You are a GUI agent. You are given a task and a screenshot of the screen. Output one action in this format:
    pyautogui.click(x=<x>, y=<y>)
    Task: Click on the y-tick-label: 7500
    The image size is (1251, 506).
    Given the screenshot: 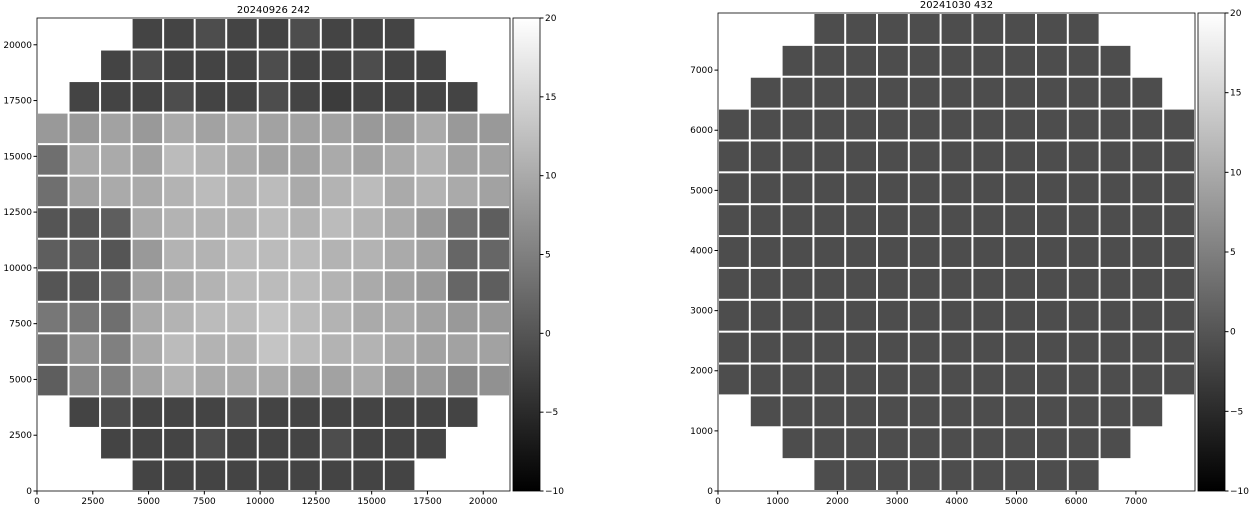 What is the action you would take?
    pyautogui.click(x=20, y=325)
    